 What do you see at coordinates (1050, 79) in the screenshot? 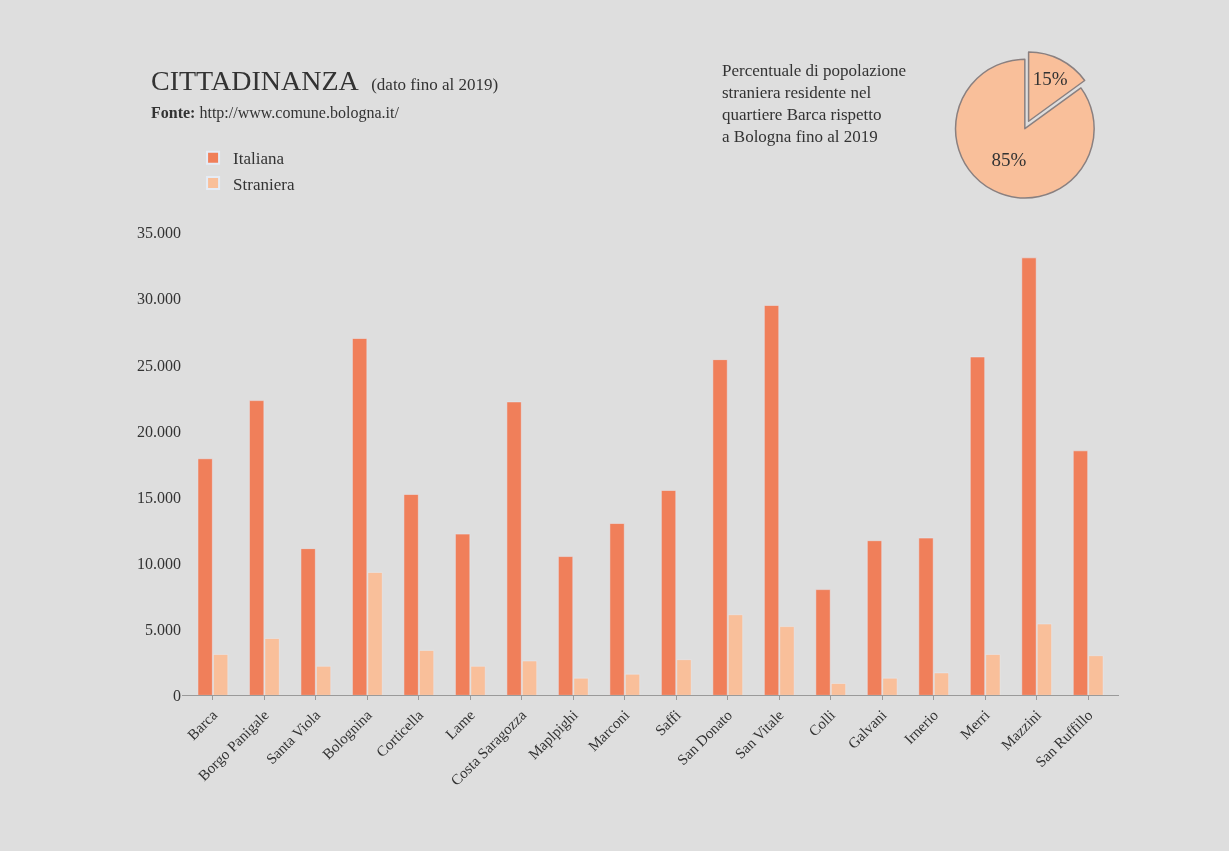
I see `data-label: 15%` at bounding box center [1050, 79].